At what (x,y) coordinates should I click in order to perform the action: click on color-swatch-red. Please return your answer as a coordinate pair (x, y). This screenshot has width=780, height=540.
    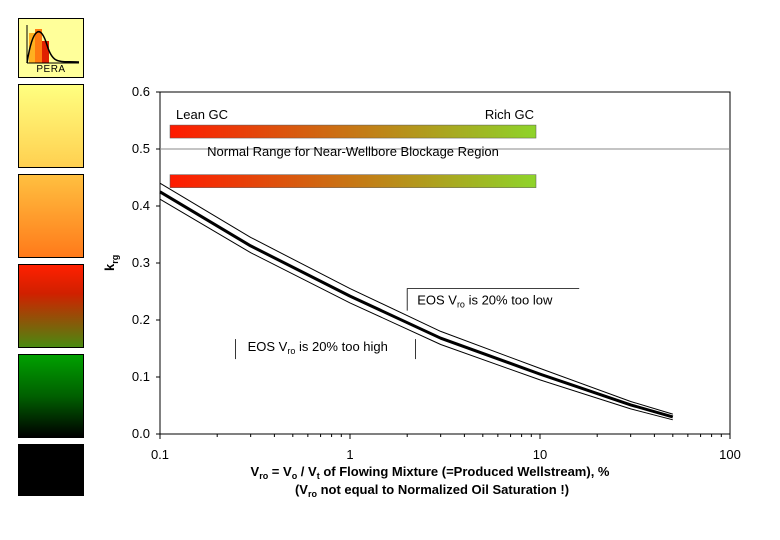
    Looking at the image, I should click on (51, 306).